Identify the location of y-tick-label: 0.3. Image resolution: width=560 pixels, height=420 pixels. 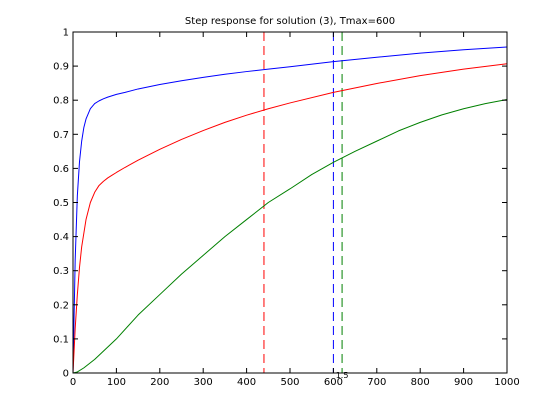
(61, 271).